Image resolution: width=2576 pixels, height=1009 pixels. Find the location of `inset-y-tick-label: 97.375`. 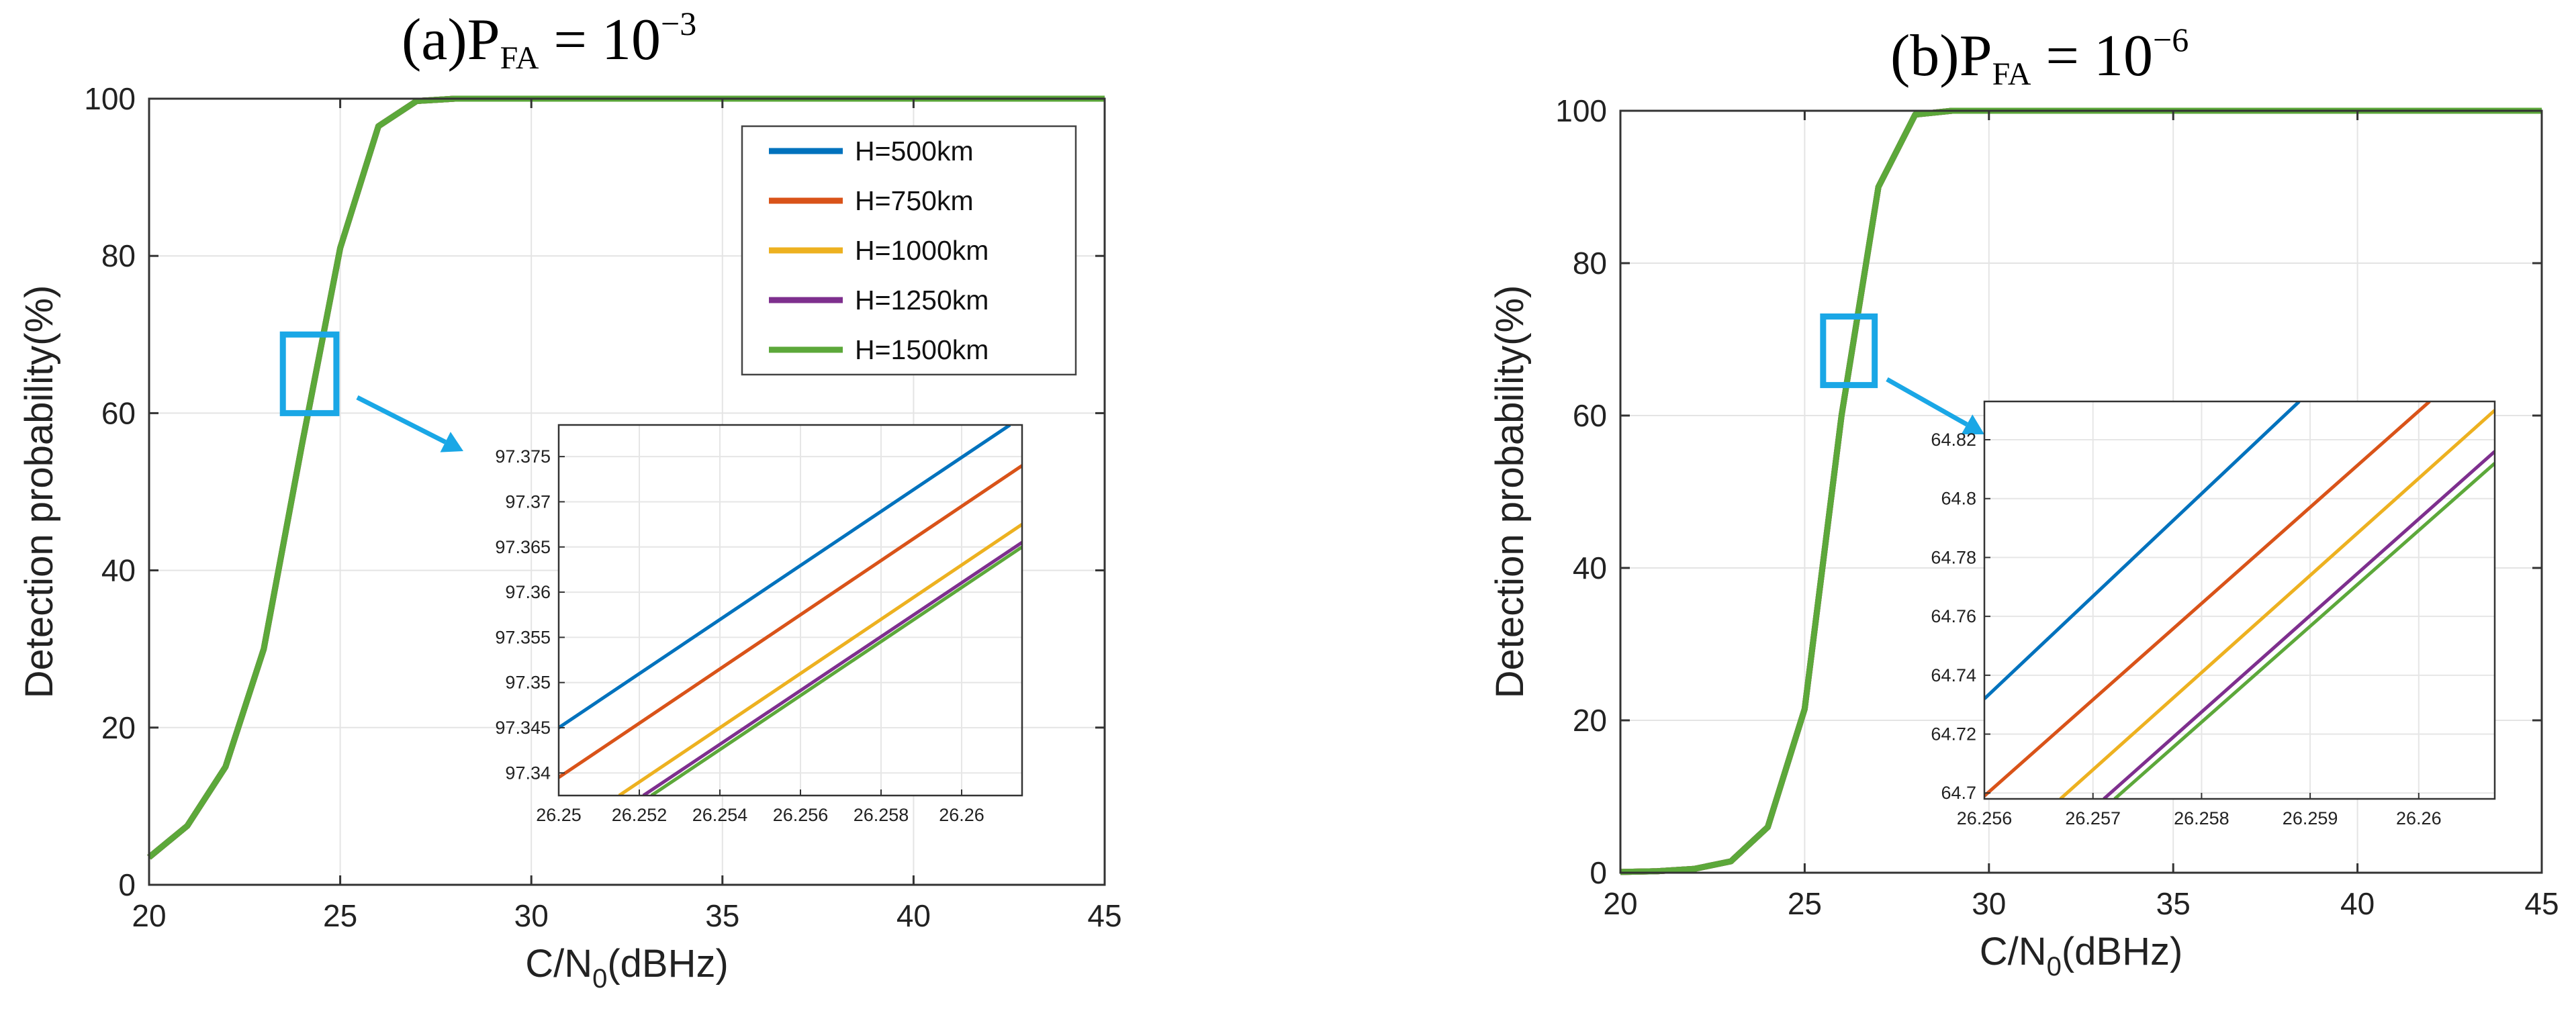

inset-y-tick-label: 97.375 is located at coordinates (523, 457).